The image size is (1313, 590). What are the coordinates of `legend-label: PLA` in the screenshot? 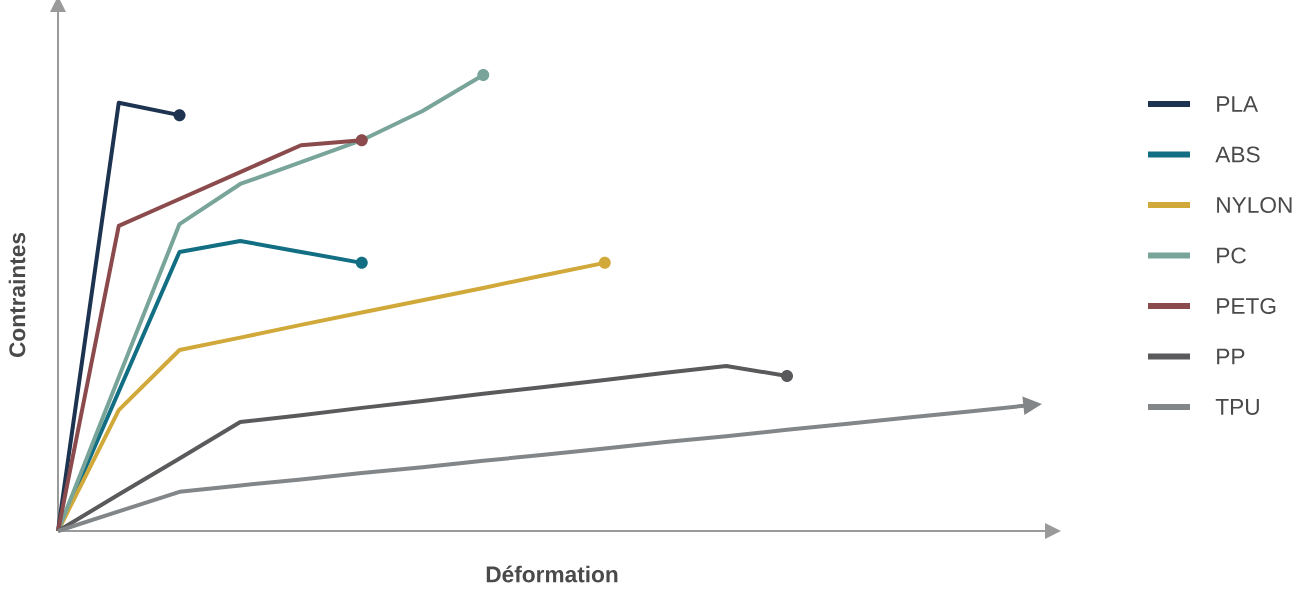 It's located at (1238, 104).